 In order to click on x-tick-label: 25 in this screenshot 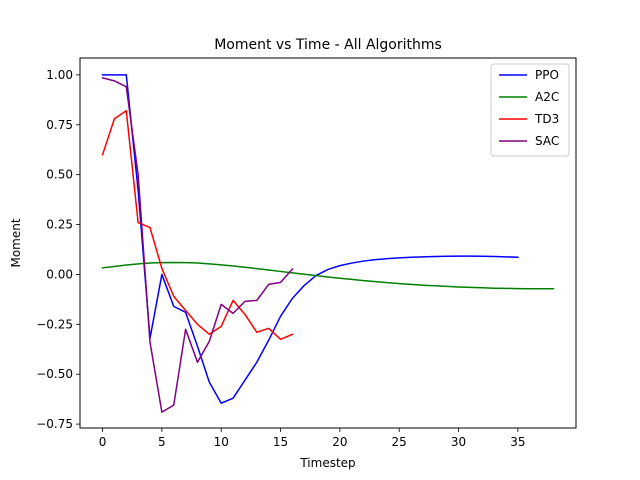, I will do `click(399, 442)`.